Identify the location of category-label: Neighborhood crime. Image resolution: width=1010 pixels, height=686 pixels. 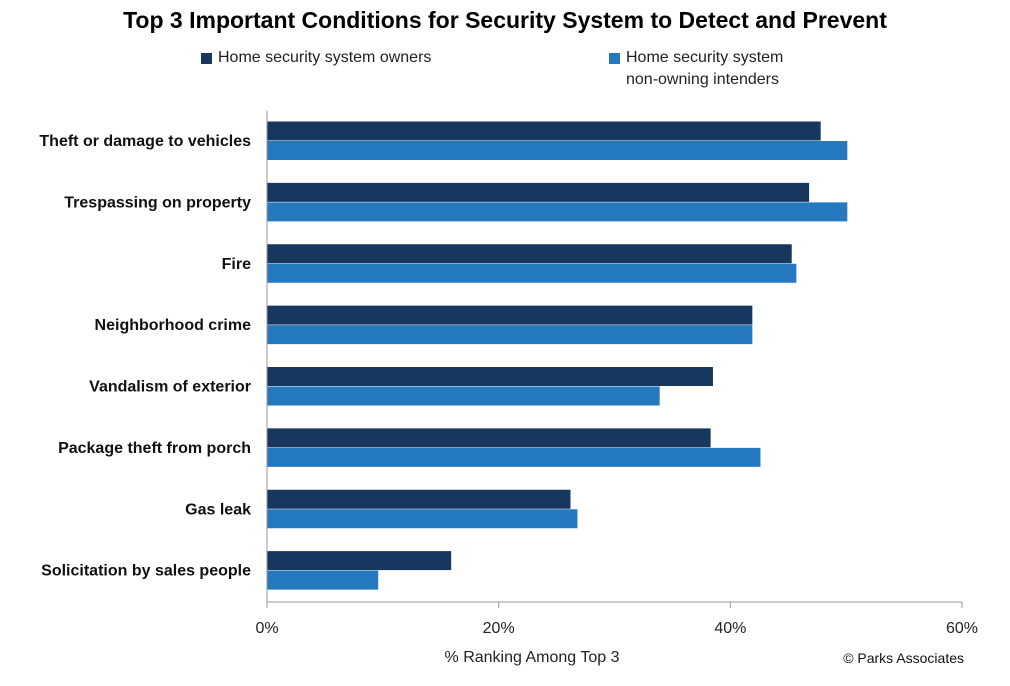
(173, 325).